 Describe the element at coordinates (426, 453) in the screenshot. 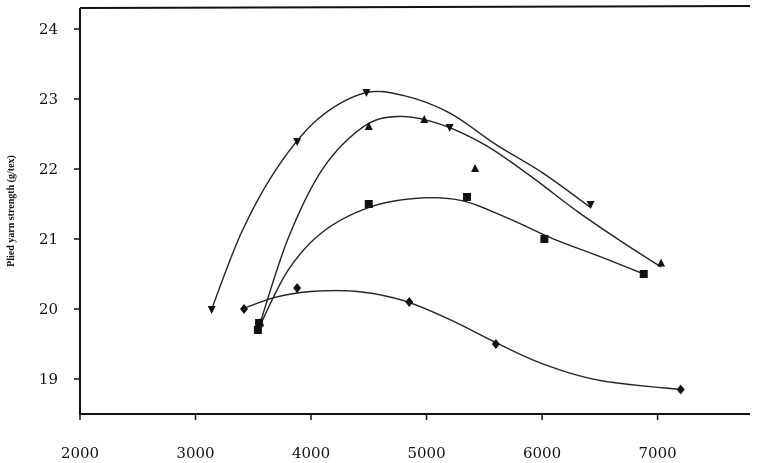

I see `x-tick-label: 5000` at that location.